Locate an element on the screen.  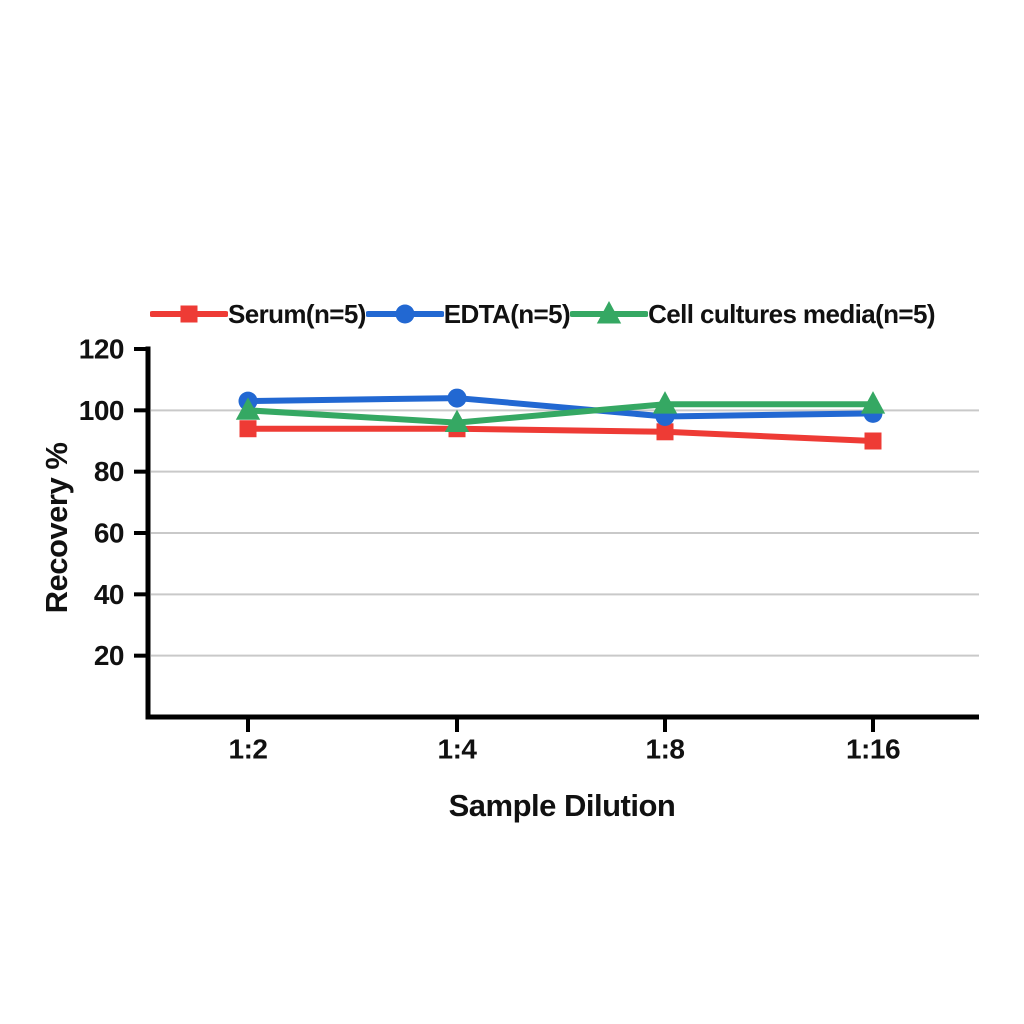
y-tick-label-40: 40 is located at coordinates (109, 594).